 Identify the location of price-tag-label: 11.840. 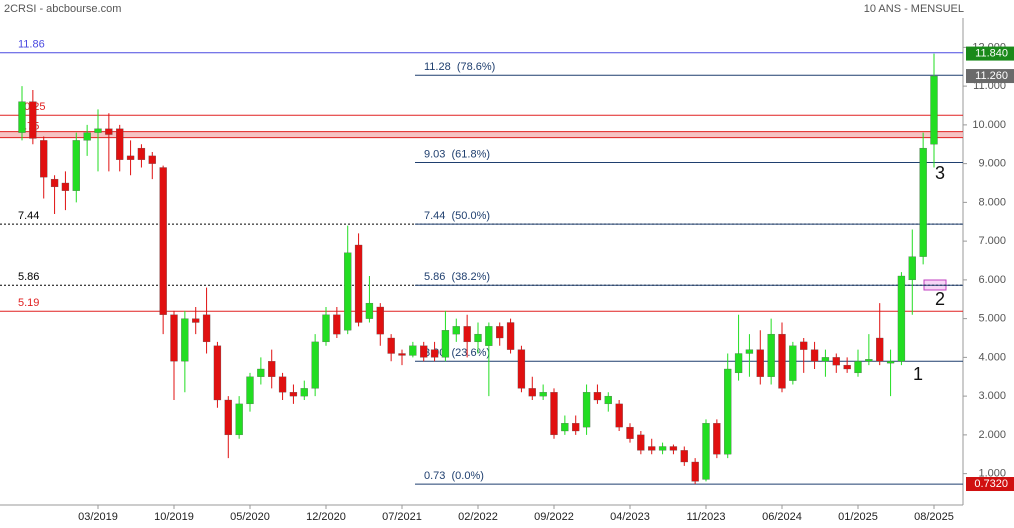
(991, 53).